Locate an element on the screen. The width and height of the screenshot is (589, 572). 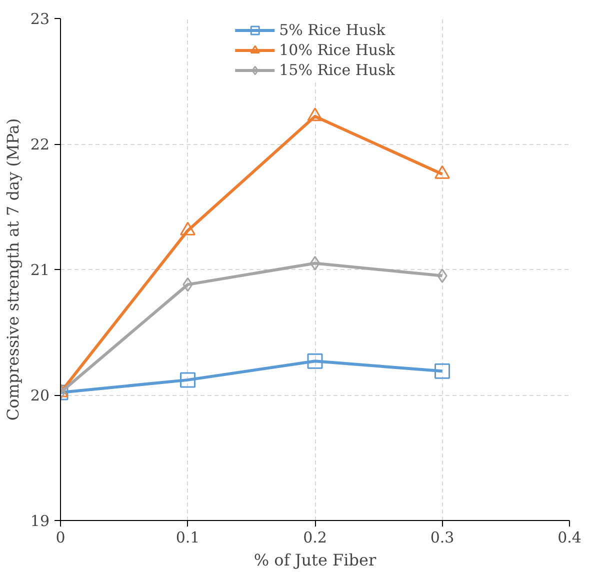
y-tick-label: 19 is located at coordinates (40, 521).